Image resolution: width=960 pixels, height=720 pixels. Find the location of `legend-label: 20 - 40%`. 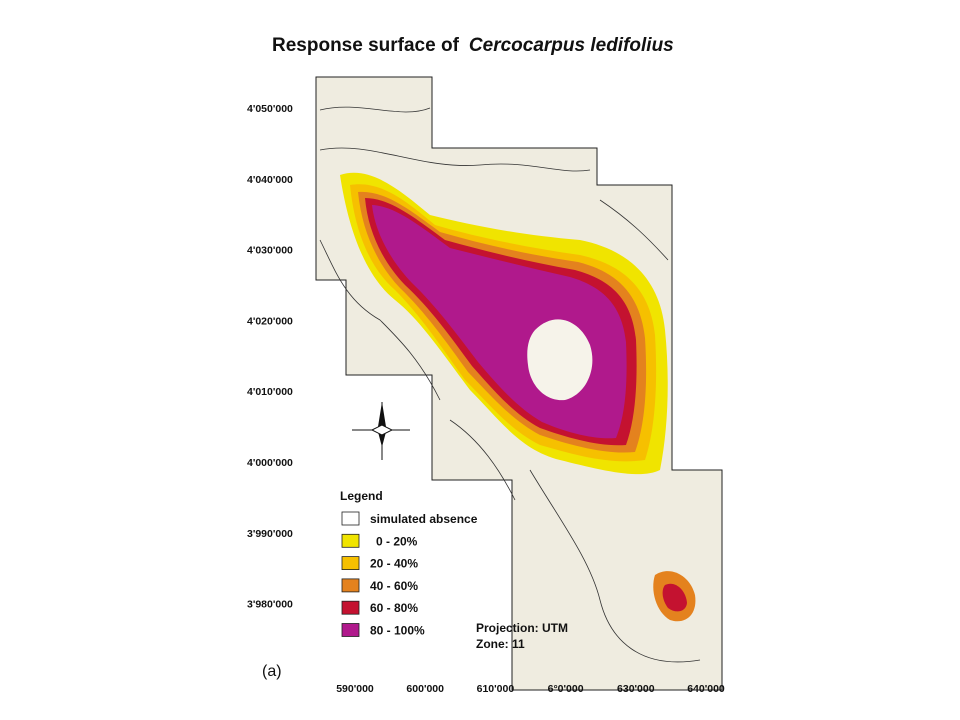

legend-label: 20 - 40% is located at coordinates (394, 564).